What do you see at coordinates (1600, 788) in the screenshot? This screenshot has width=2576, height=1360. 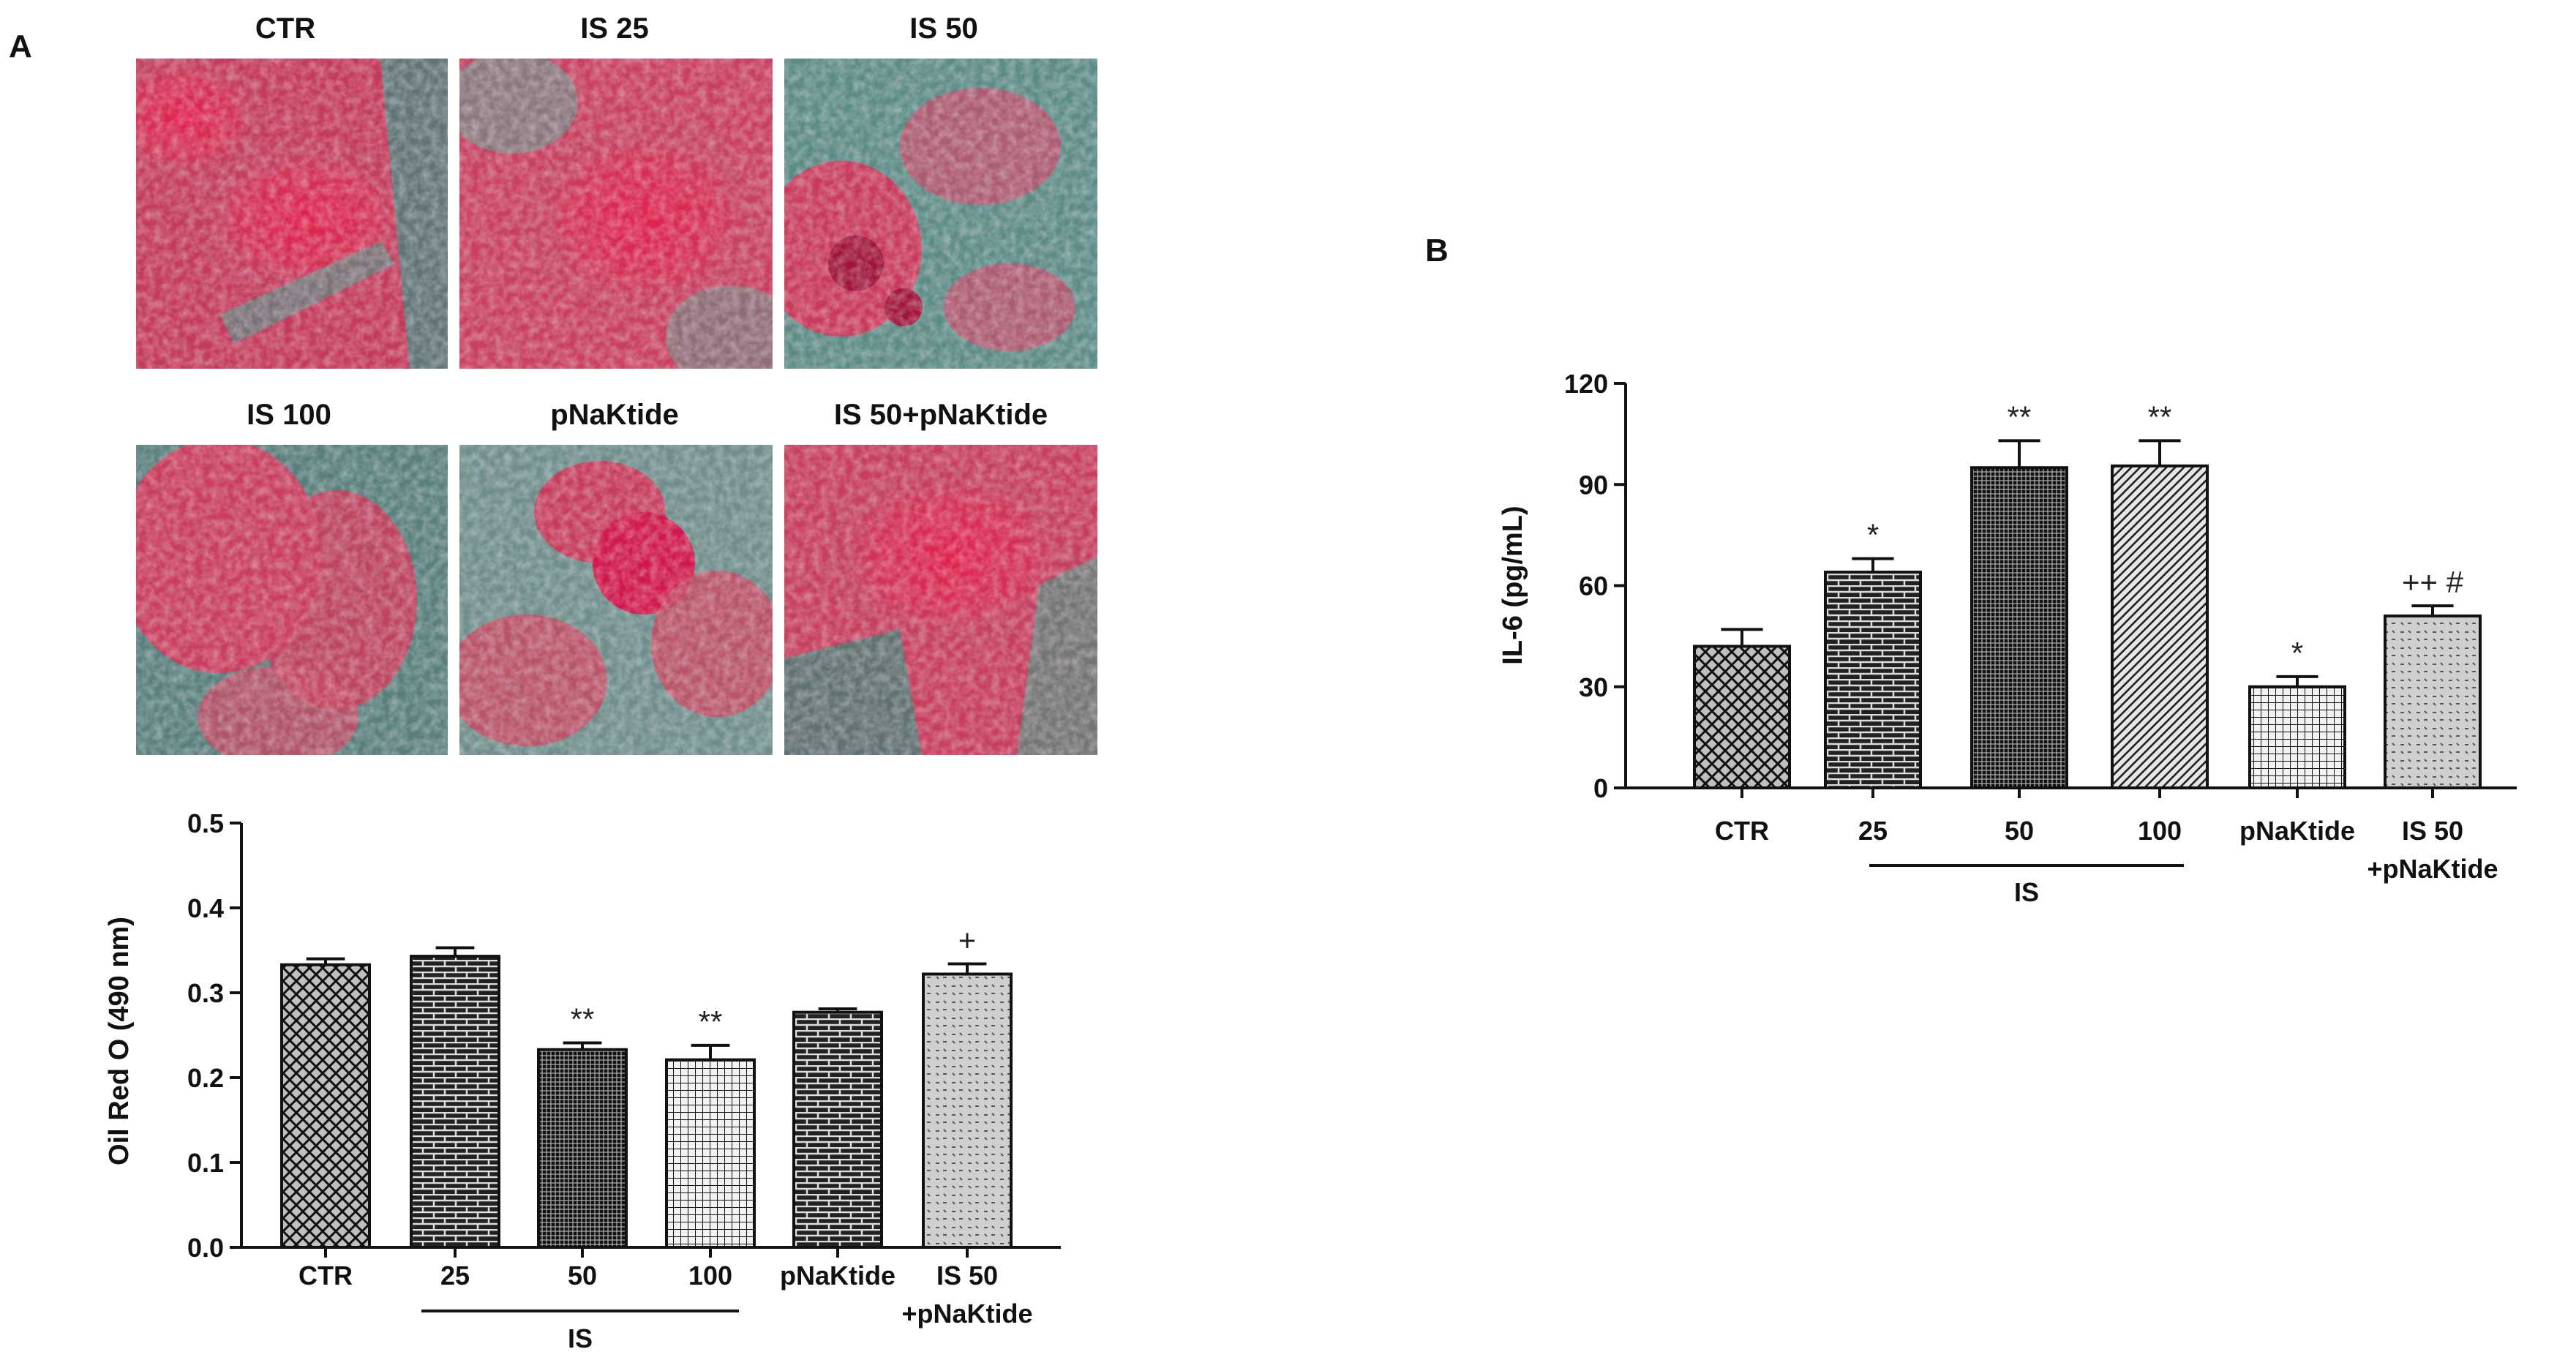 I see `chart-b-ytick-label: 0` at bounding box center [1600, 788].